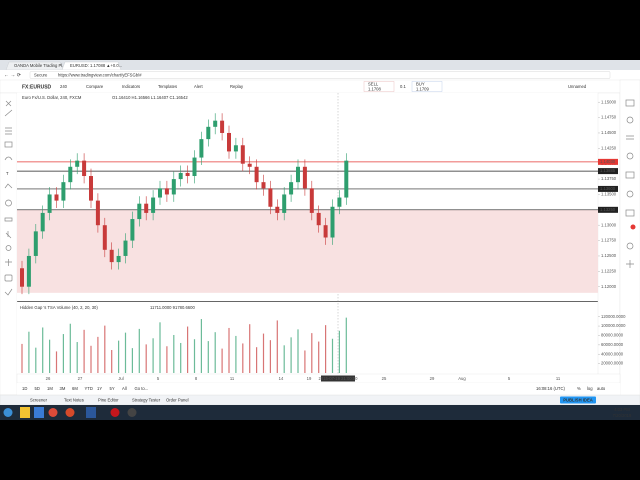  Describe the element at coordinates (24, 388) in the screenshot. I see `range-button: 1D` at that location.